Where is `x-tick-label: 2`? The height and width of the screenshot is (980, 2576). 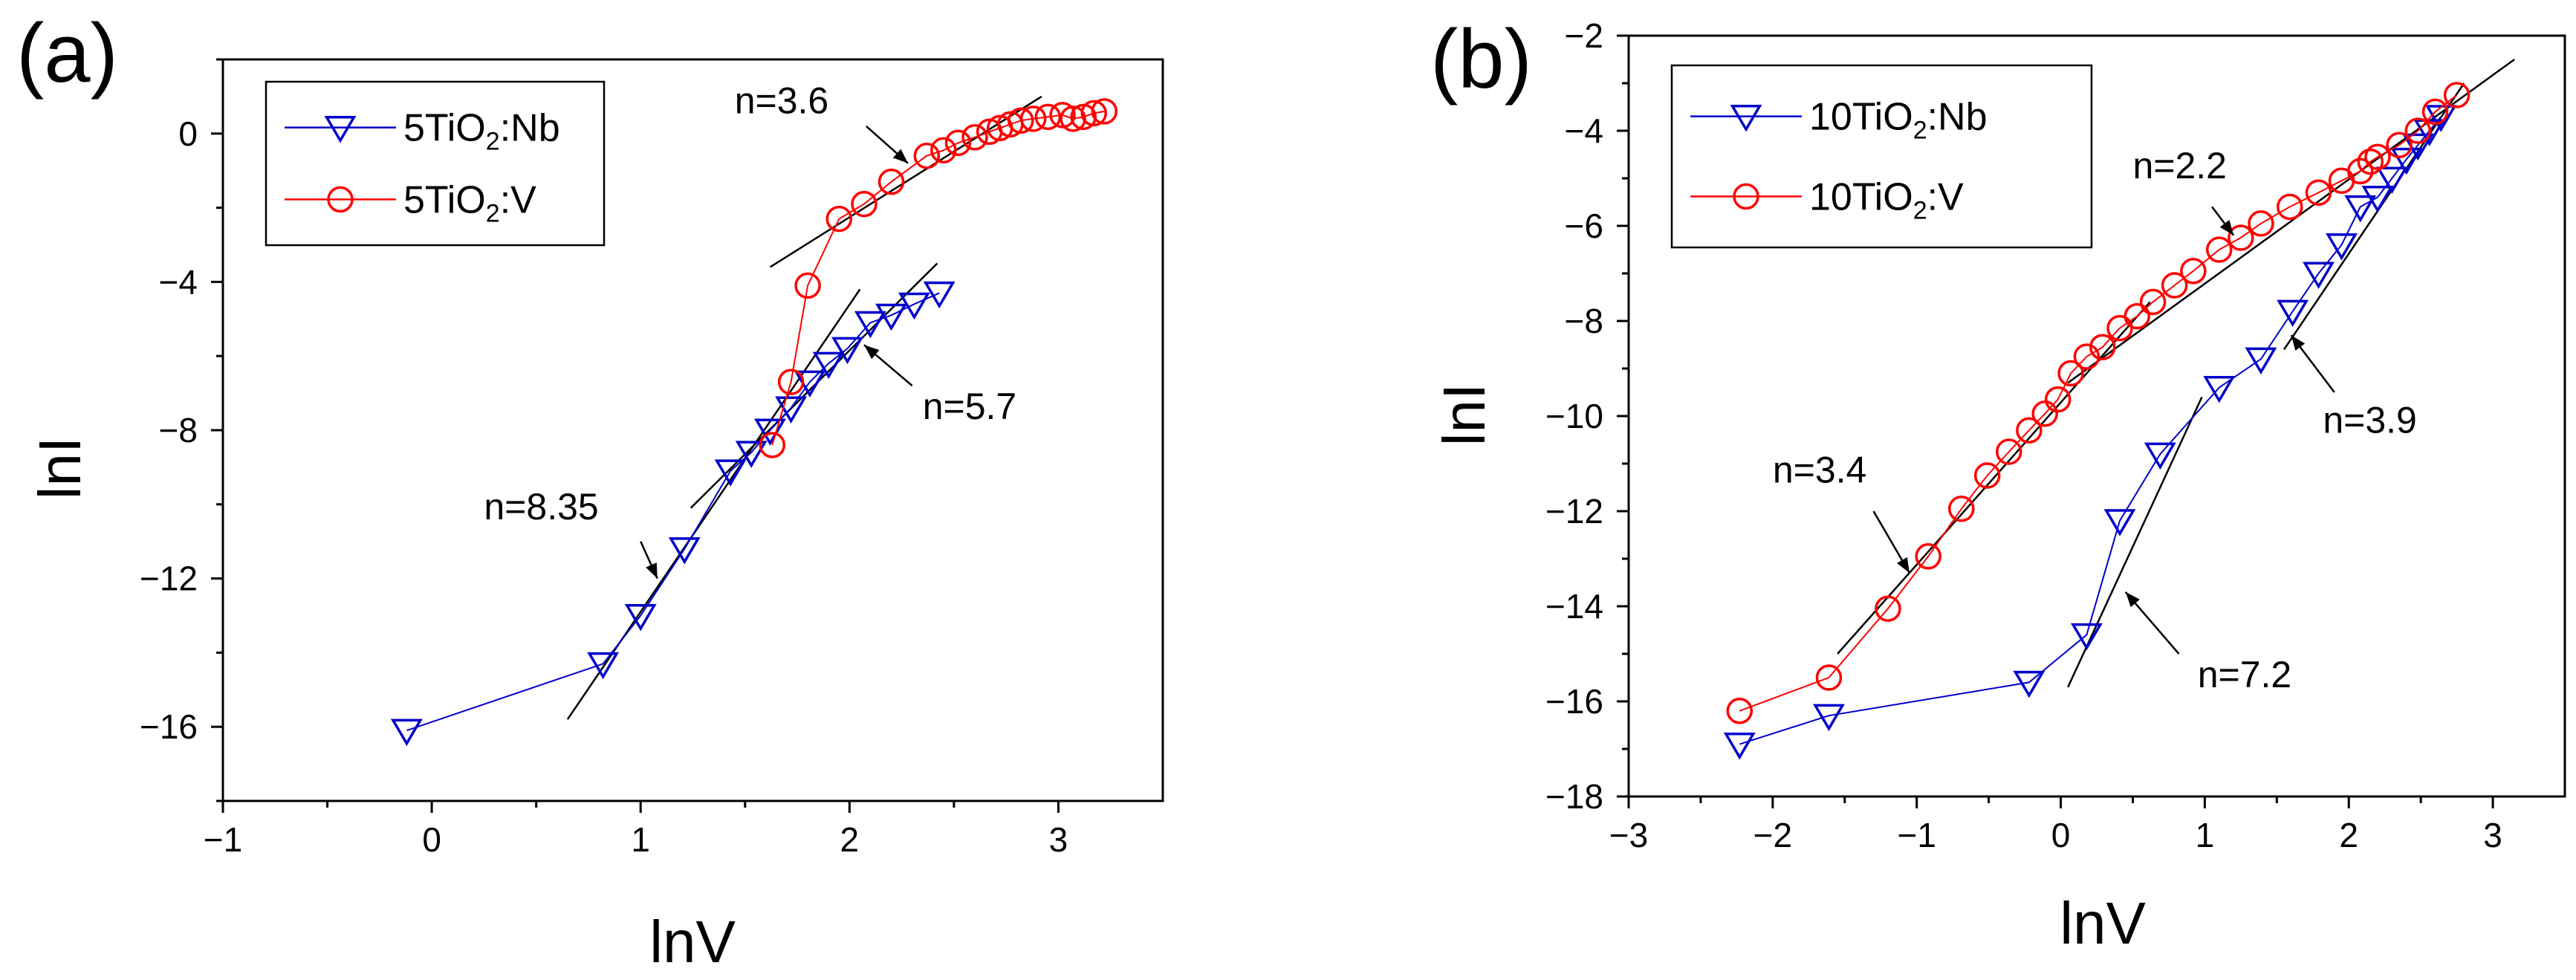 x-tick-label: 2 is located at coordinates (2348, 835).